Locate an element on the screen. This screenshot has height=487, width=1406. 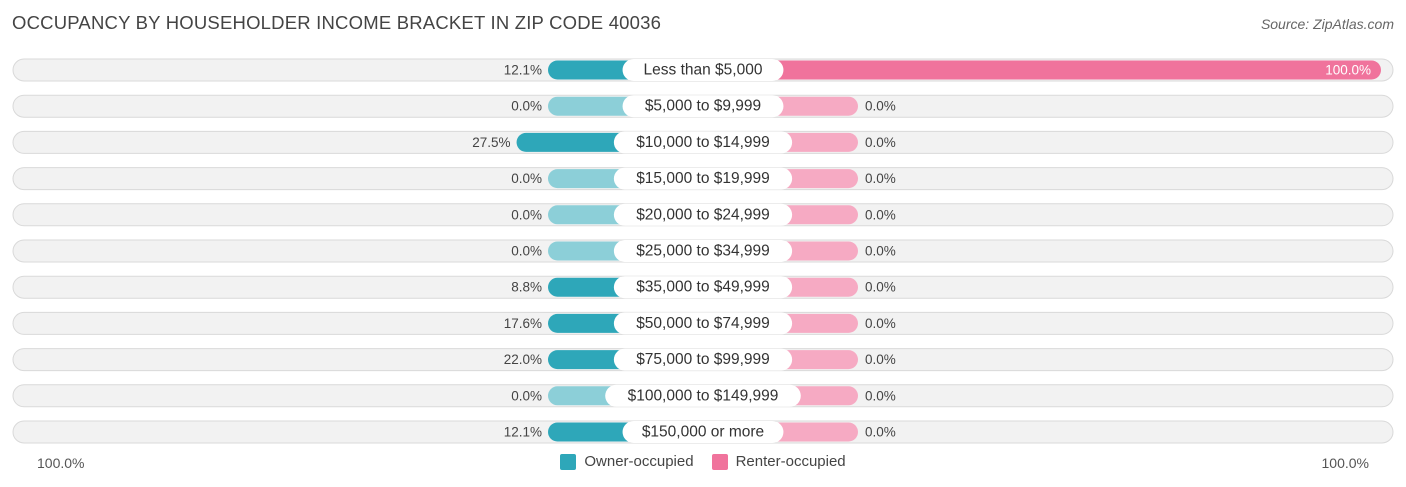
owner-value-label: 17.6% is located at coordinates (523, 323).